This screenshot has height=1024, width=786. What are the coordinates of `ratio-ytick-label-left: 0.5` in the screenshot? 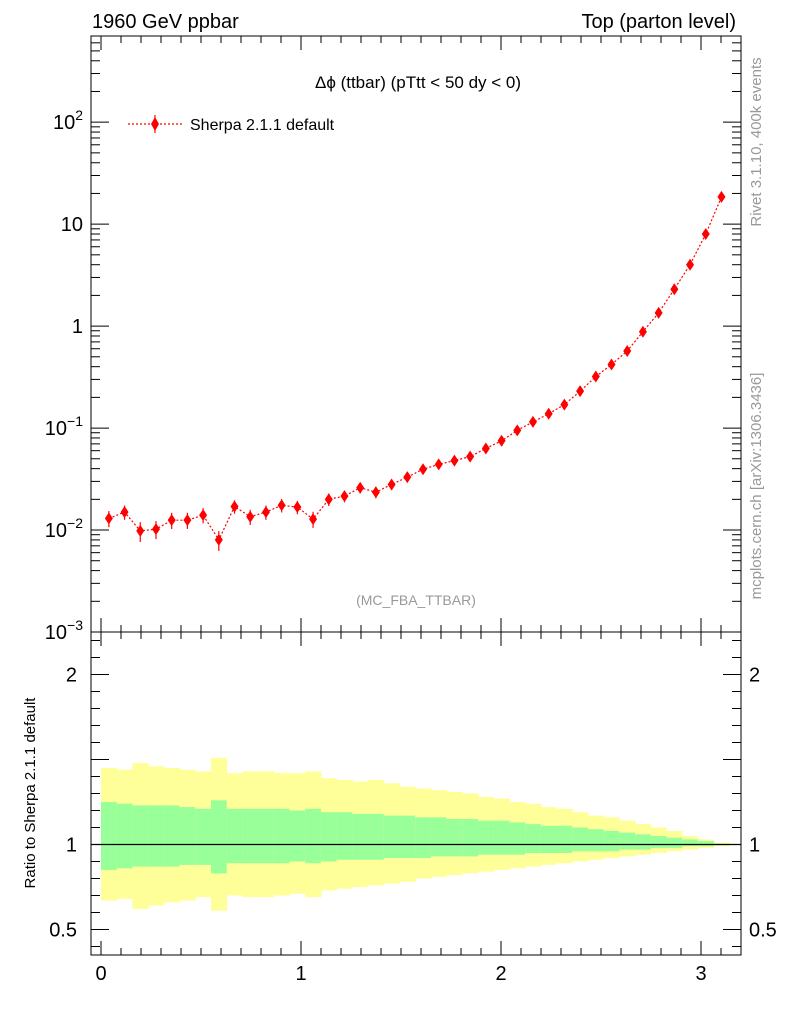 It's located at (63, 931).